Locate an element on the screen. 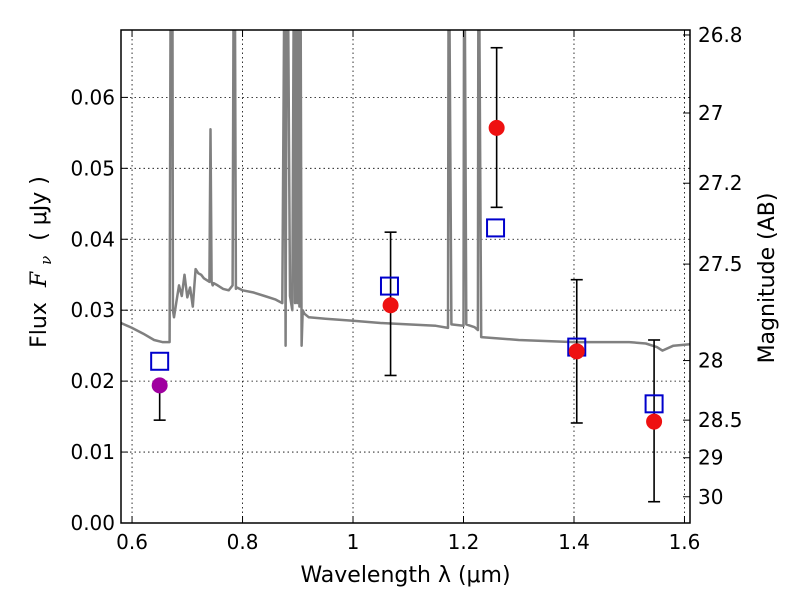  y-tick-label: 0.03 is located at coordinates (92, 310).